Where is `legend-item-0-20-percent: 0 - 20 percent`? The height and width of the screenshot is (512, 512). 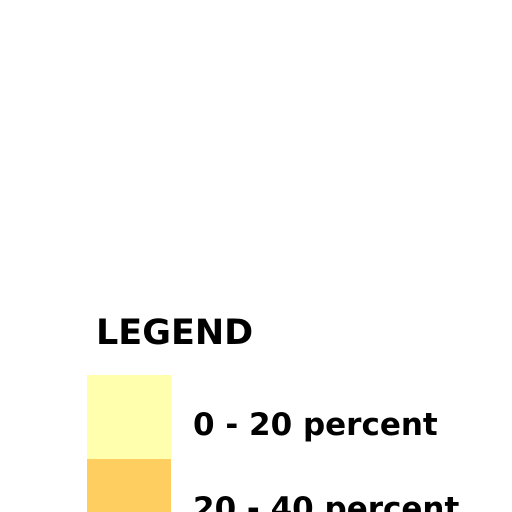
legend-item-0-20-percent: 0 - 20 percent is located at coordinates (297, 417).